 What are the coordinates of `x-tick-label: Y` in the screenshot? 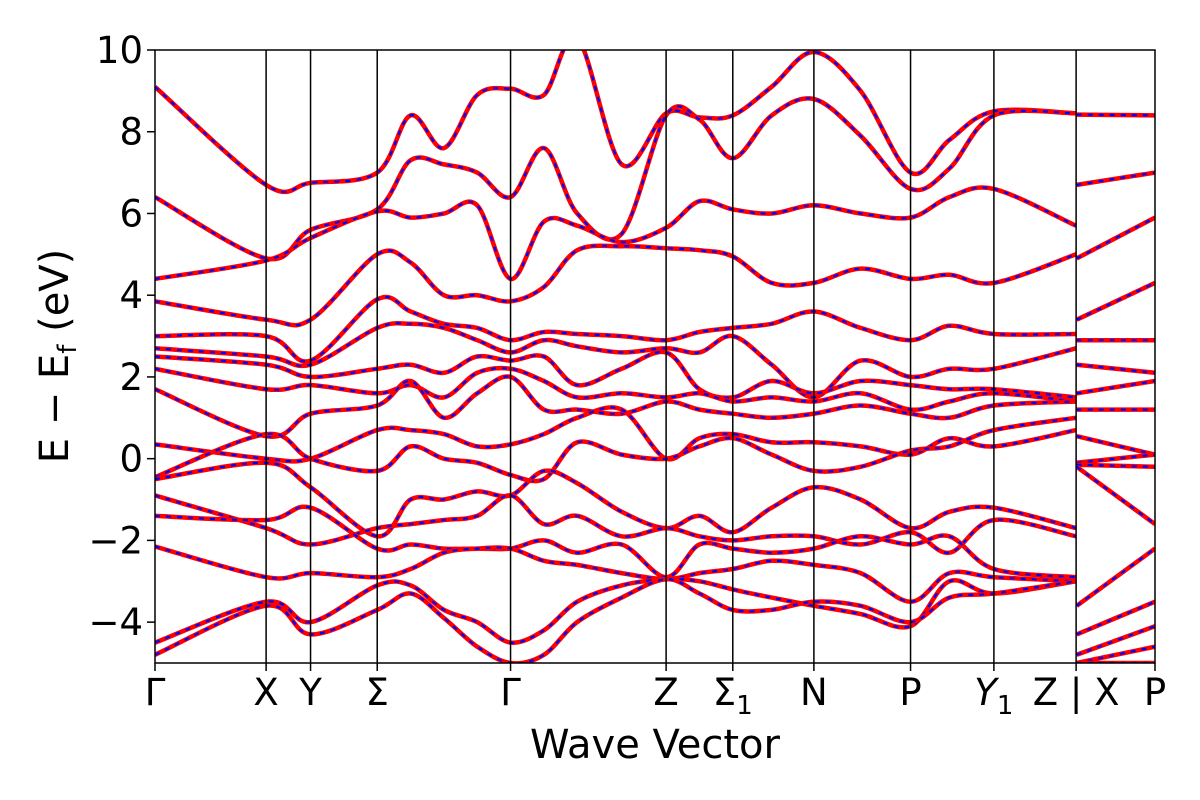 It's located at (310, 692).